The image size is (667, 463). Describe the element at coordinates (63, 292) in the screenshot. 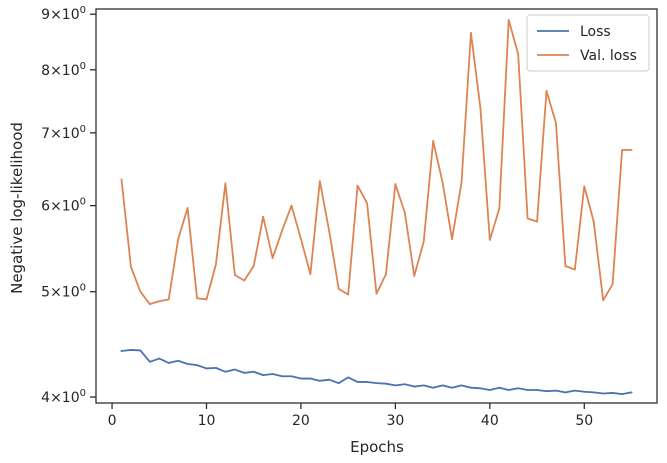

I see `y-tick-label: 5×100` at that location.